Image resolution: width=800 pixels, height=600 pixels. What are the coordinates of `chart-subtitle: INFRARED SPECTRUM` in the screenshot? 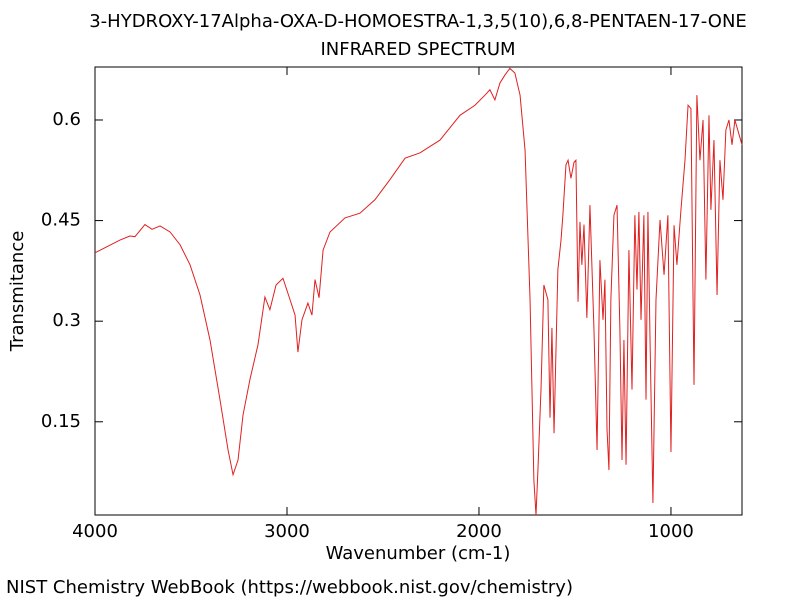 It's located at (417, 49).